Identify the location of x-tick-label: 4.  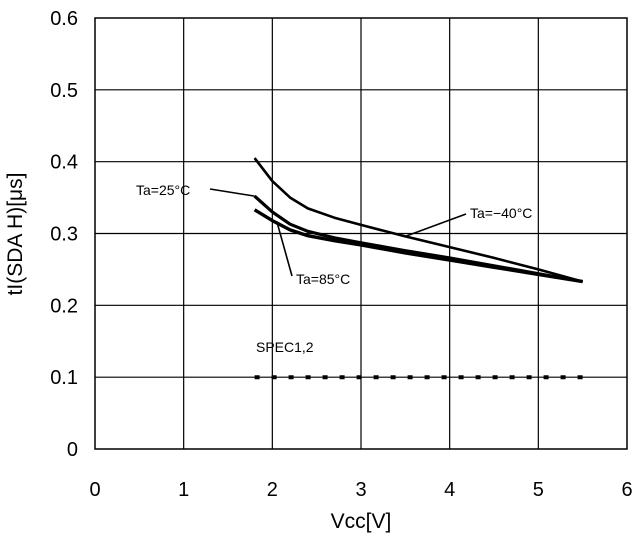
(449, 490).